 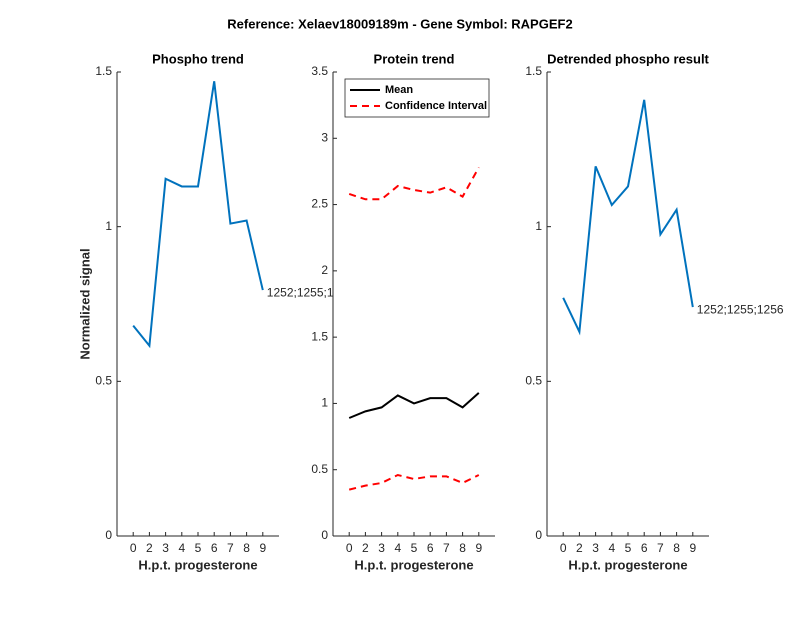 What do you see at coordinates (414, 58) in the screenshot?
I see `subplot-title: Protein trend` at bounding box center [414, 58].